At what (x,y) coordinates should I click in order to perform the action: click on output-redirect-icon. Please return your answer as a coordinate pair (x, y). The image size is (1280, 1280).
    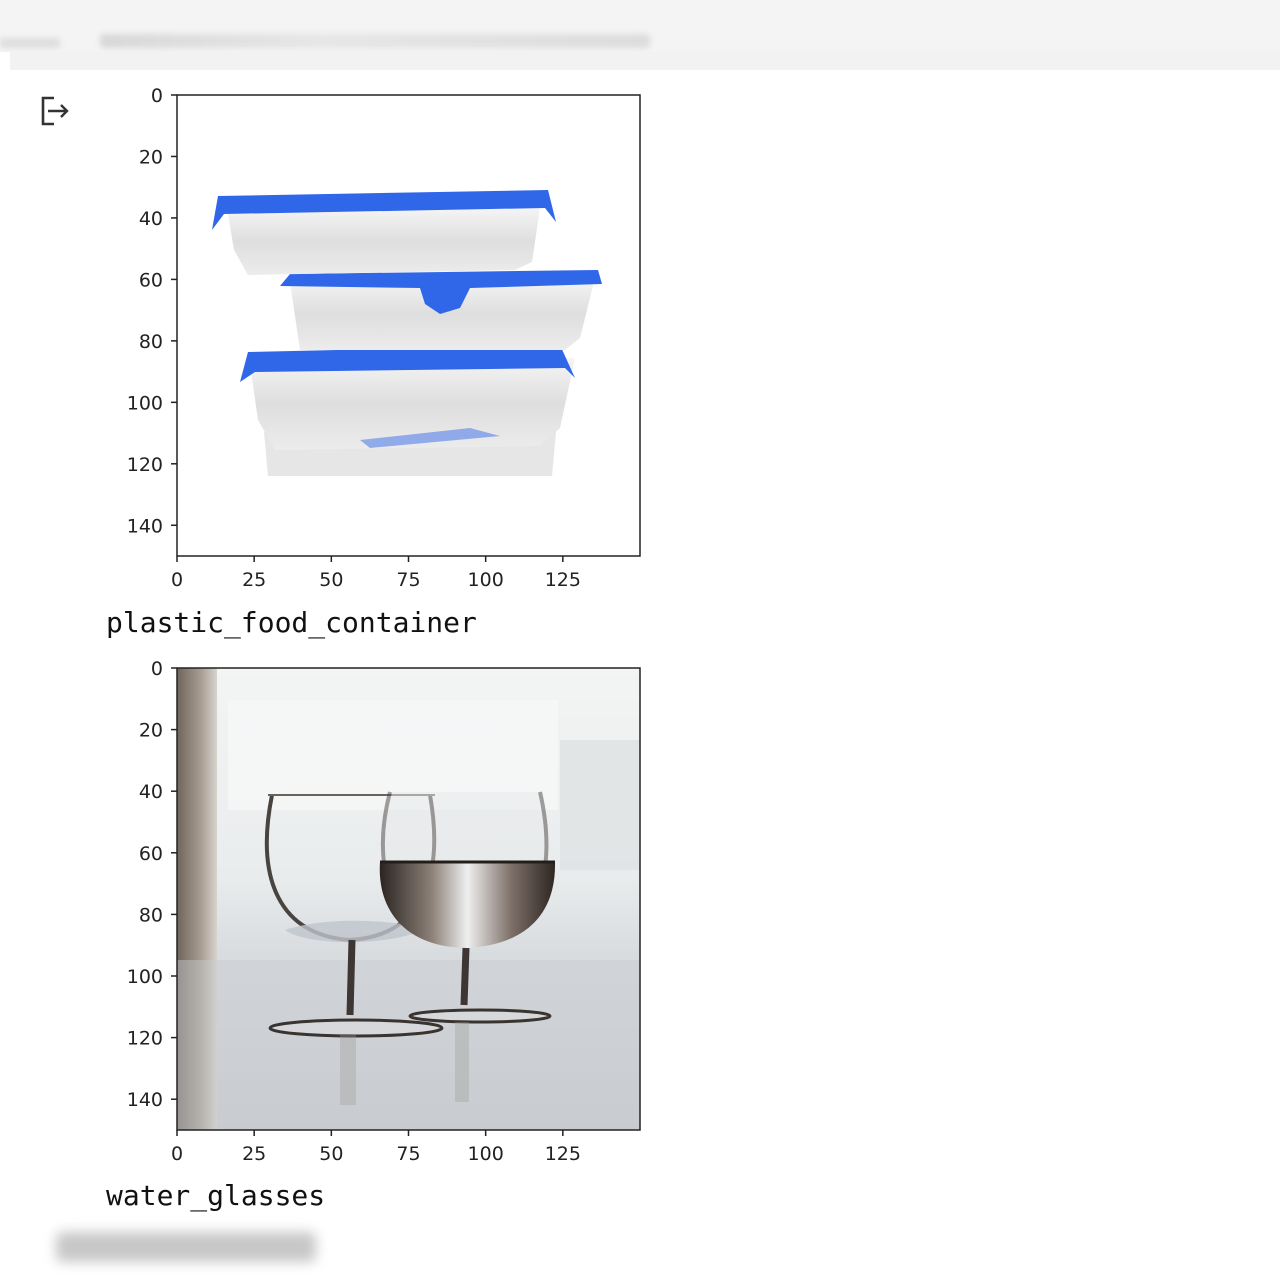
    Looking at the image, I should click on (56, 111).